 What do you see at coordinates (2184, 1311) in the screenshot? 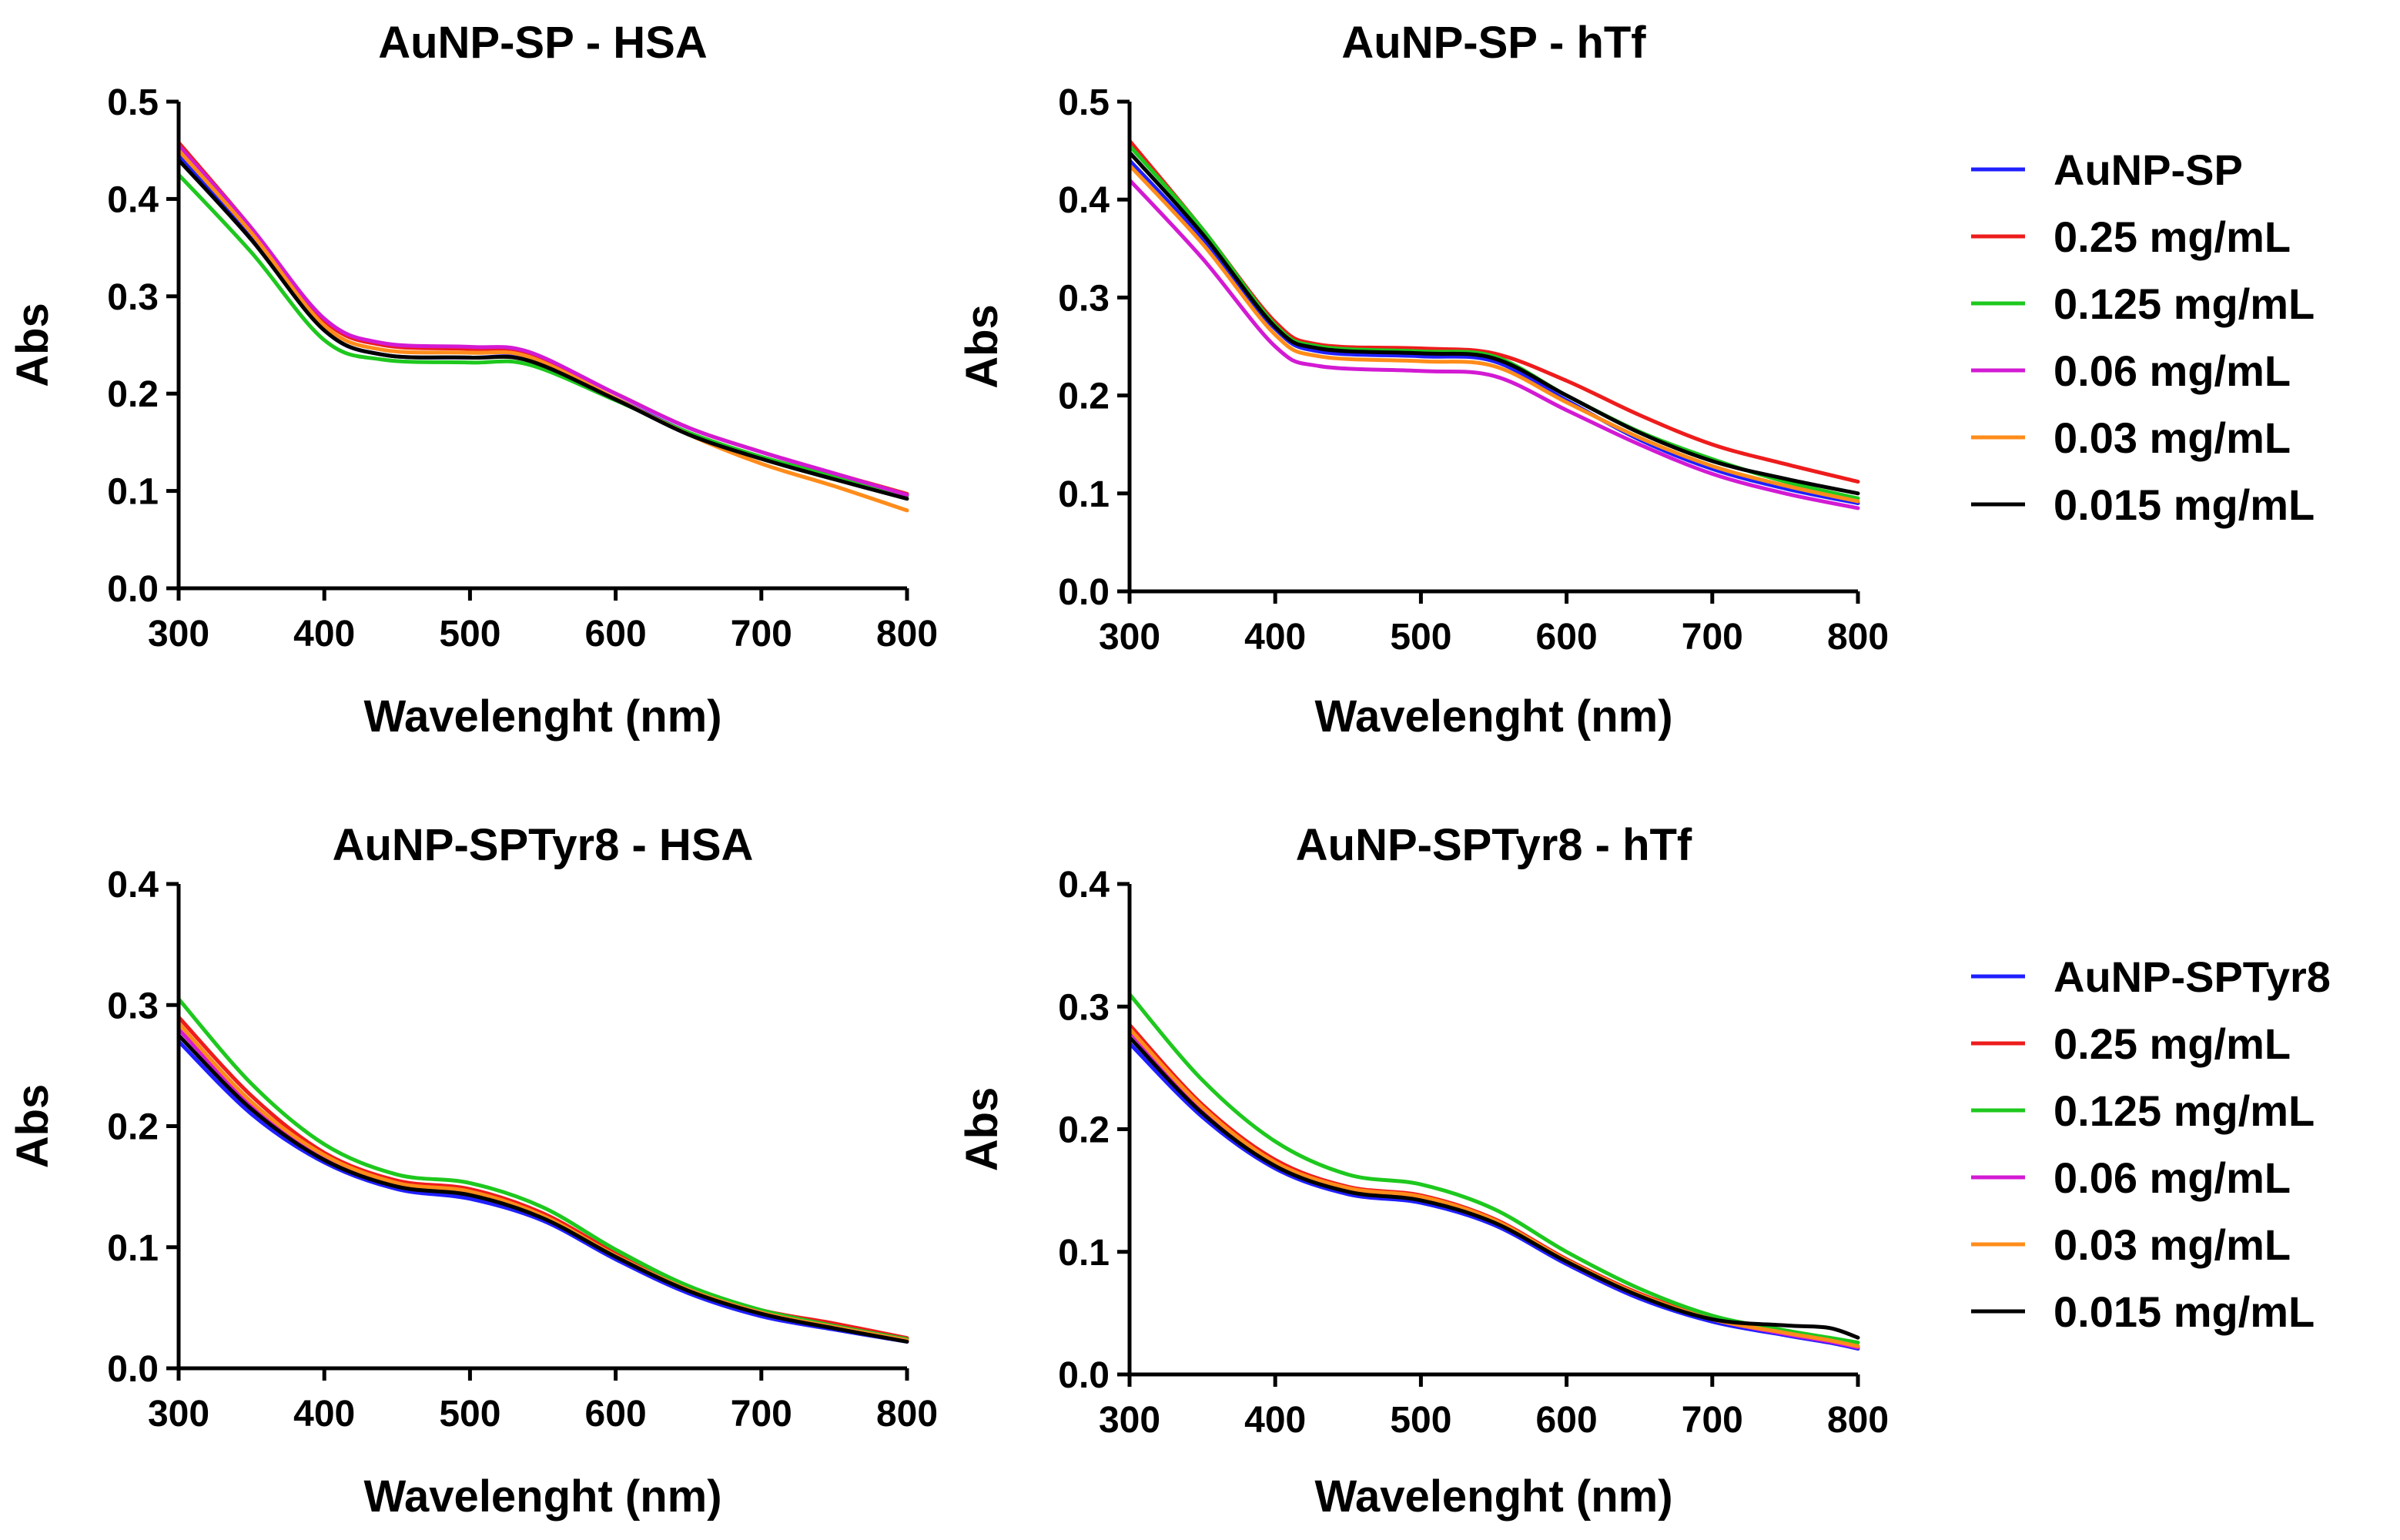
I see `legend-label: 0.015 mg/mL` at bounding box center [2184, 1311].